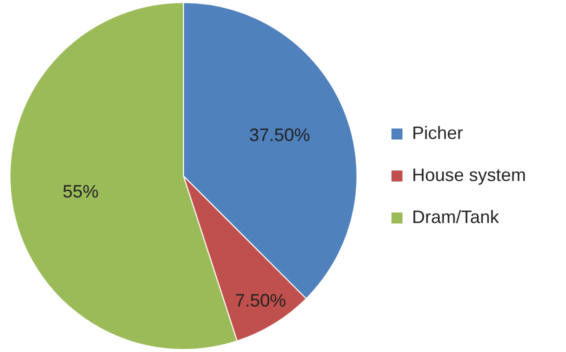 Image resolution: width=566 pixels, height=352 pixels. What do you see at coordinates (80, 191) in the screenshot?
I see `data-label: 55%` at bounding box center [80, 191].